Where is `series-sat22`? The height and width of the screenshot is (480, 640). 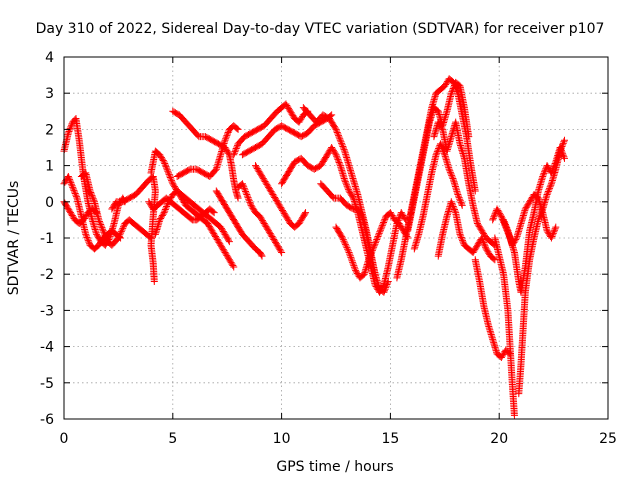
series-sat22 is located at coordinates (438, 196).